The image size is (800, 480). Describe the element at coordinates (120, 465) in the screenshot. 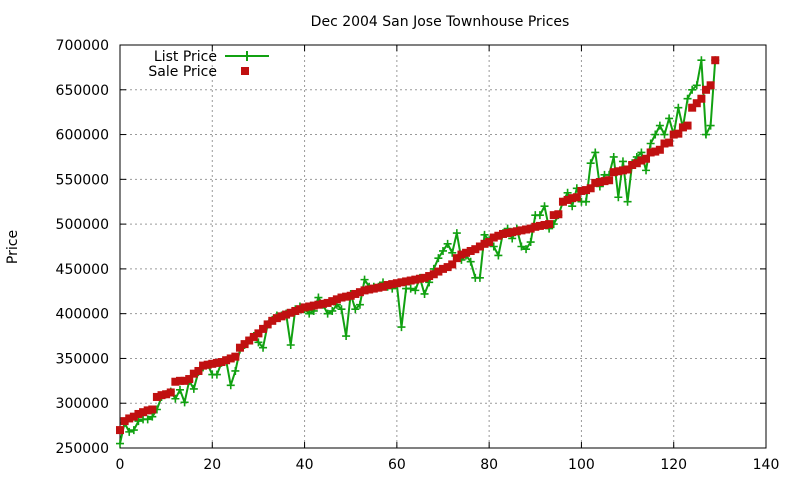

I see `x-tick-label: 0` at that location.